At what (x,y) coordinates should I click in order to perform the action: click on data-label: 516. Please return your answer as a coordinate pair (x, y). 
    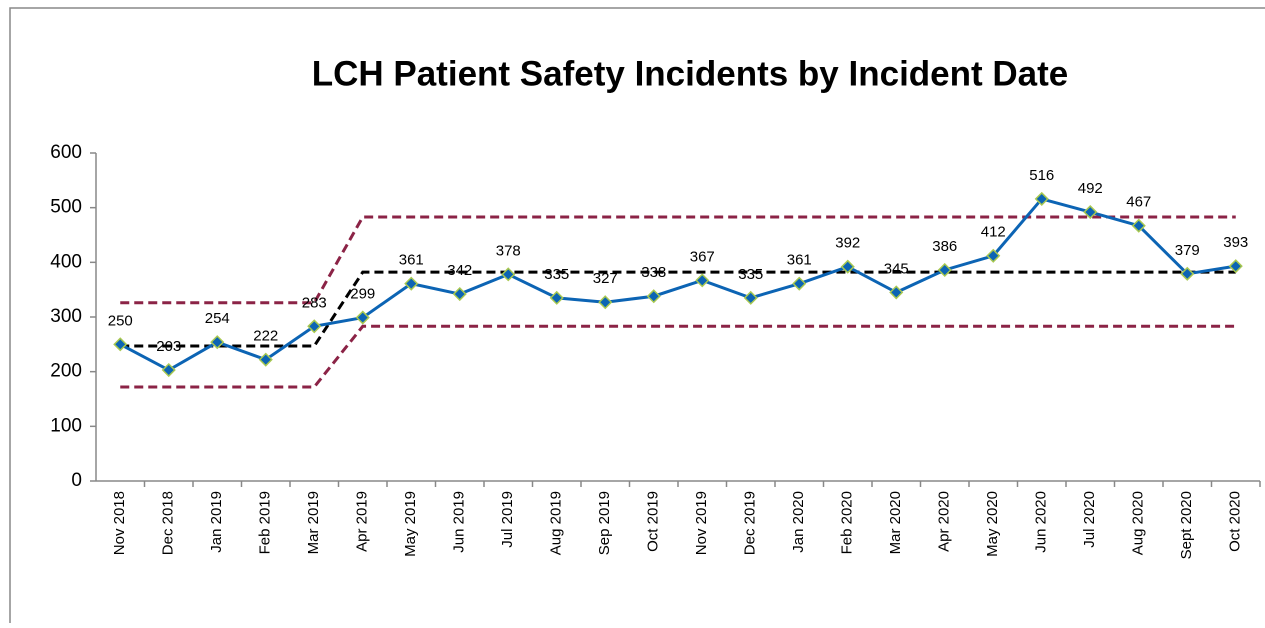
    Looking at the image, I should click on (1041, 175).